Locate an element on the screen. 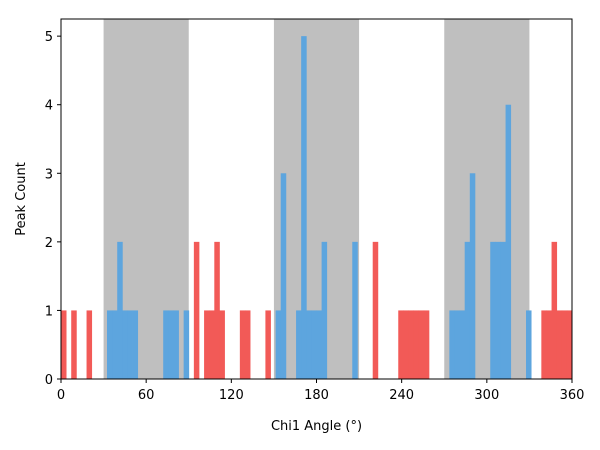  x-axis-ticks: 0 60 120 180 240 300 360 is located at coordinates (321, 391).